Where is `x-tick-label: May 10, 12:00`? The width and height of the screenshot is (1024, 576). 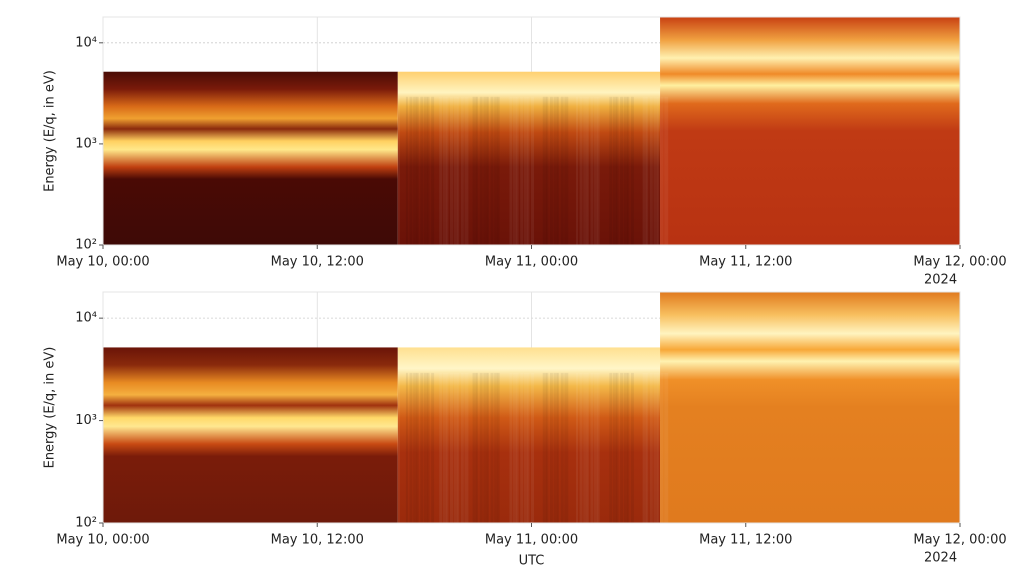 x-tick-label: May 10, 12:00 is located at coordinates (317, 262).